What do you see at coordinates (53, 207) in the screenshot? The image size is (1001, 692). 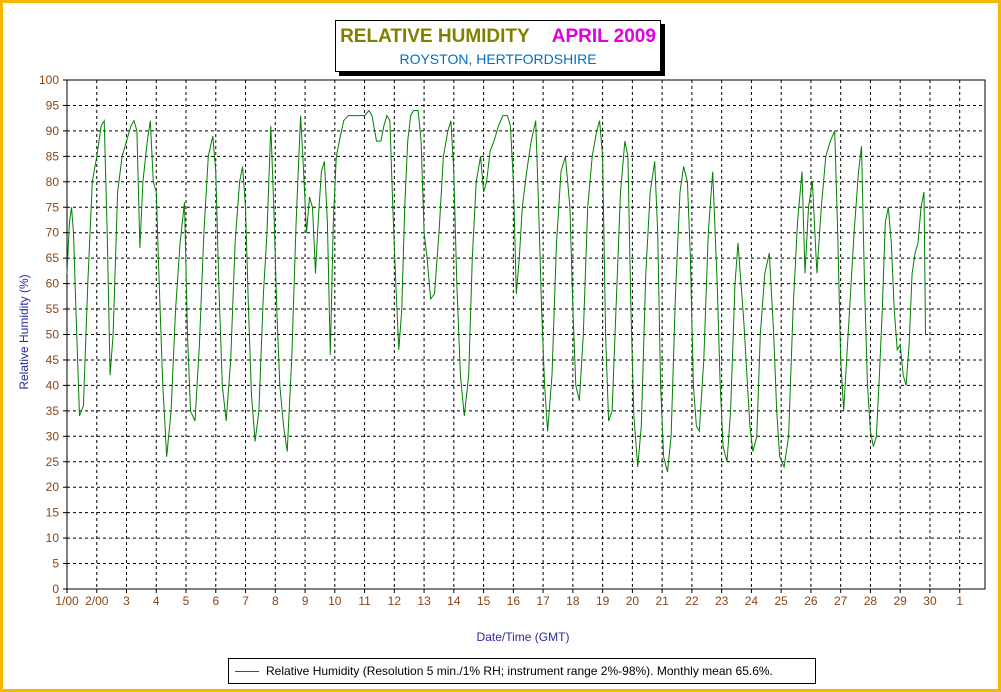 I see `y-tick-label: 75` at bounding box center [53, 207].